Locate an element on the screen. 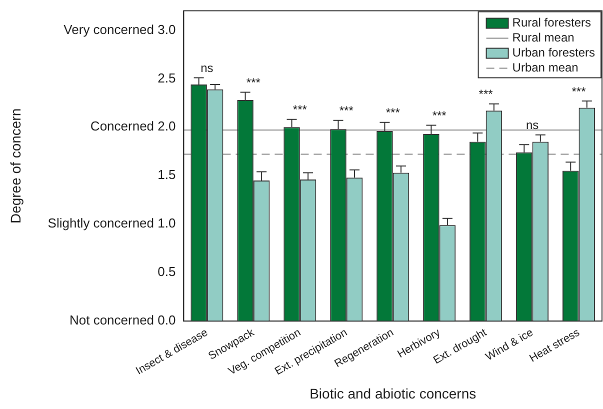 The width and height of the screenshot is (603, 409). y-tick-label: 0.5 is located at coordinates (167, 272).